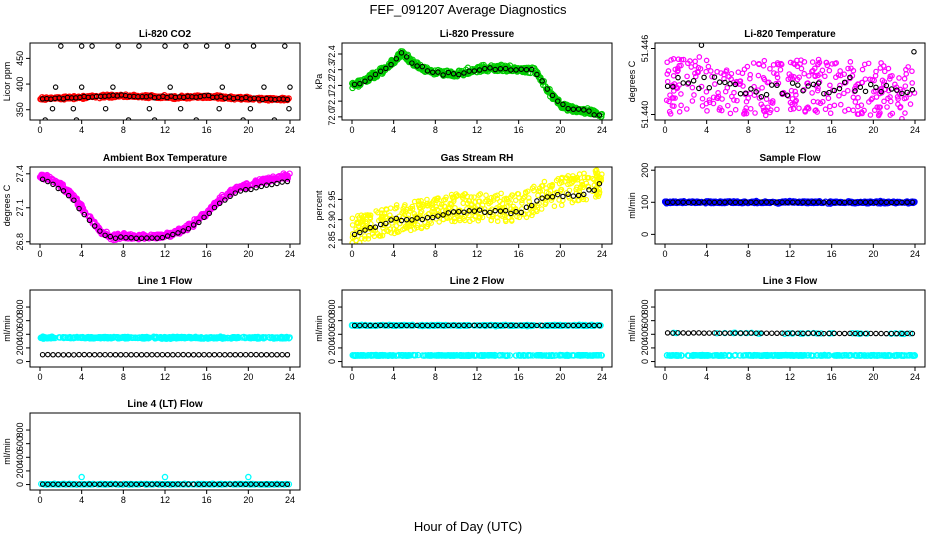  I want to click on panel-title: Line 3 Flow, so click(790, 281).